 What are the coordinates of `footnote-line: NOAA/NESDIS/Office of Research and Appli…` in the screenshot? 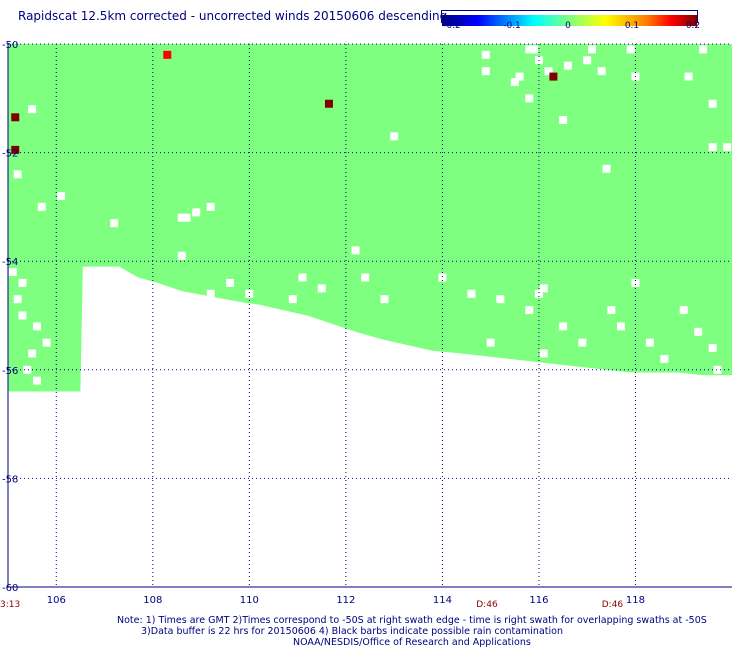 It's located at (412, 642).